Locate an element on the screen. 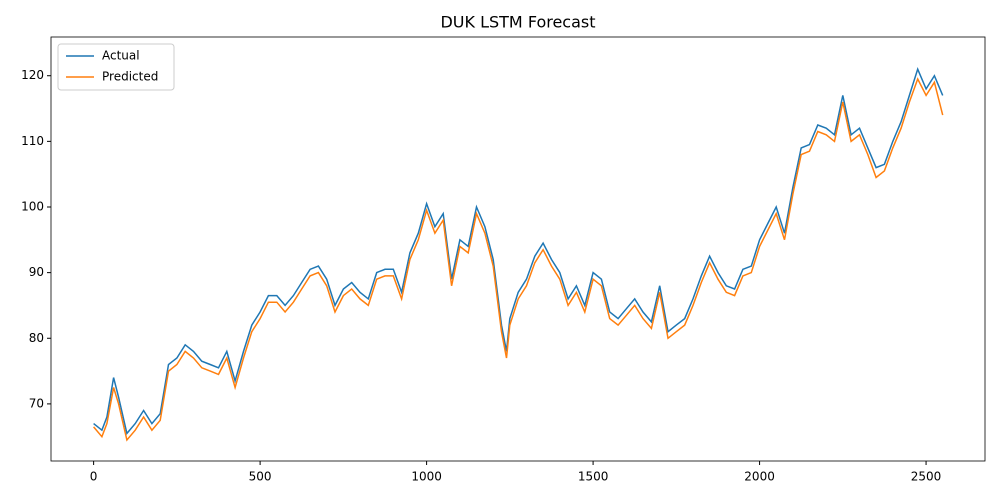 The width and height of the screenshot is (1000, 504). legend-label: Predicted is located at coordinates (130, 77).